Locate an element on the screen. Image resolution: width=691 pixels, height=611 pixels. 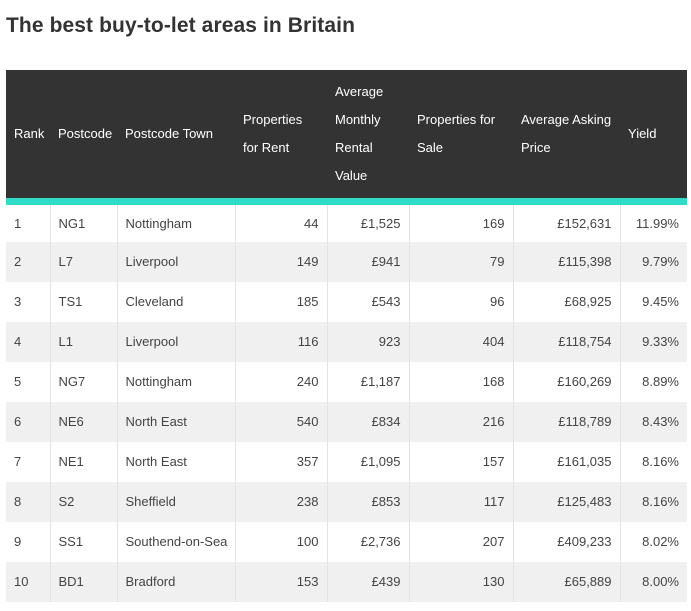
column-header-sale-props: Properties for Sale is located at coordinates (461, 137).